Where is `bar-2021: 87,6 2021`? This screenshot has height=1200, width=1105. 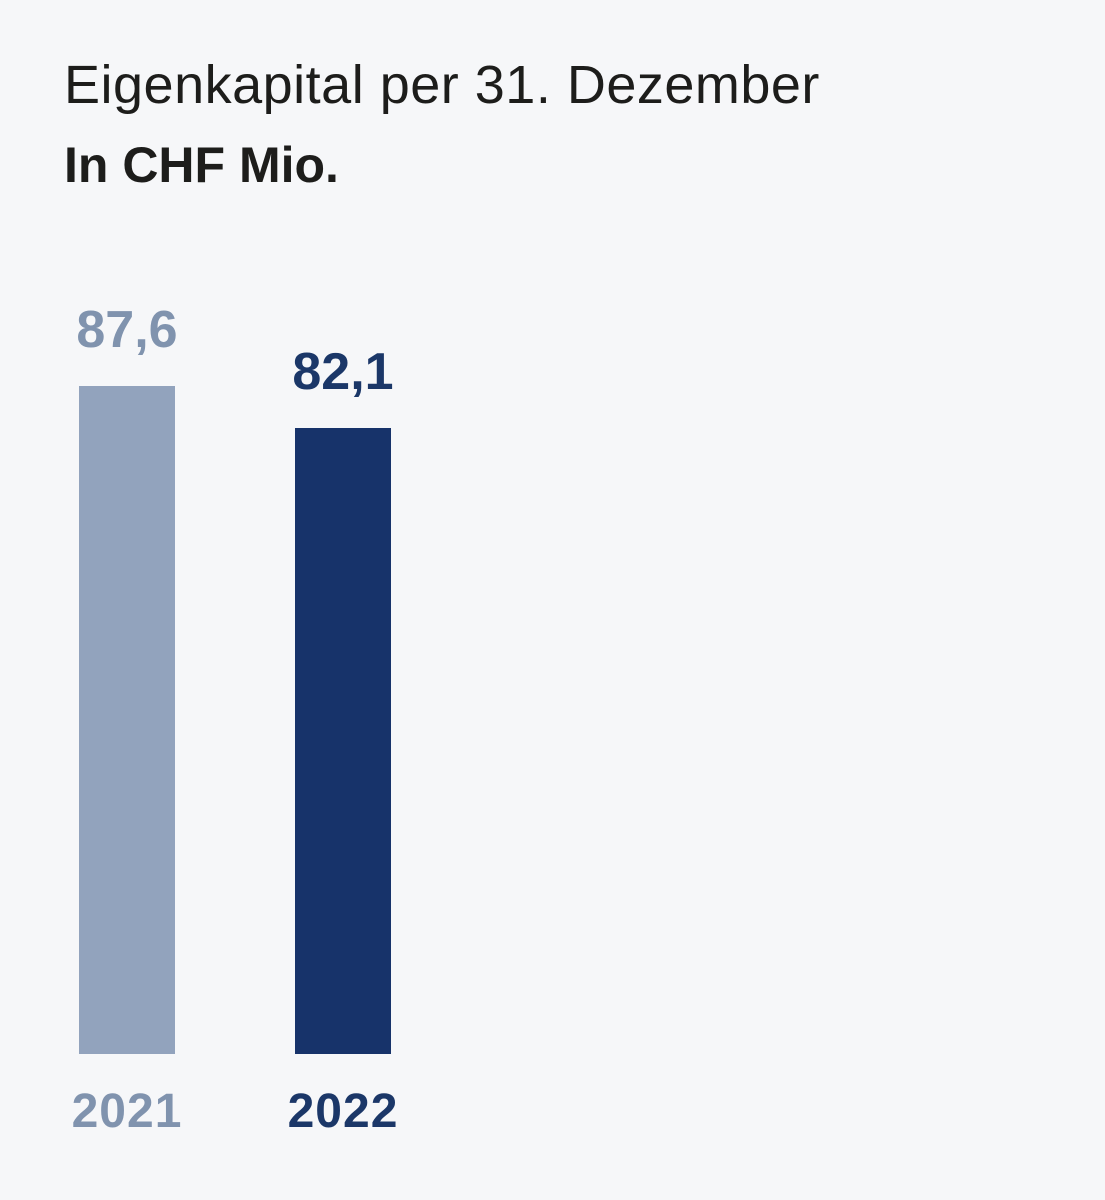
bar-2021: 87,6 2021 is located at coordinates (127, 720).